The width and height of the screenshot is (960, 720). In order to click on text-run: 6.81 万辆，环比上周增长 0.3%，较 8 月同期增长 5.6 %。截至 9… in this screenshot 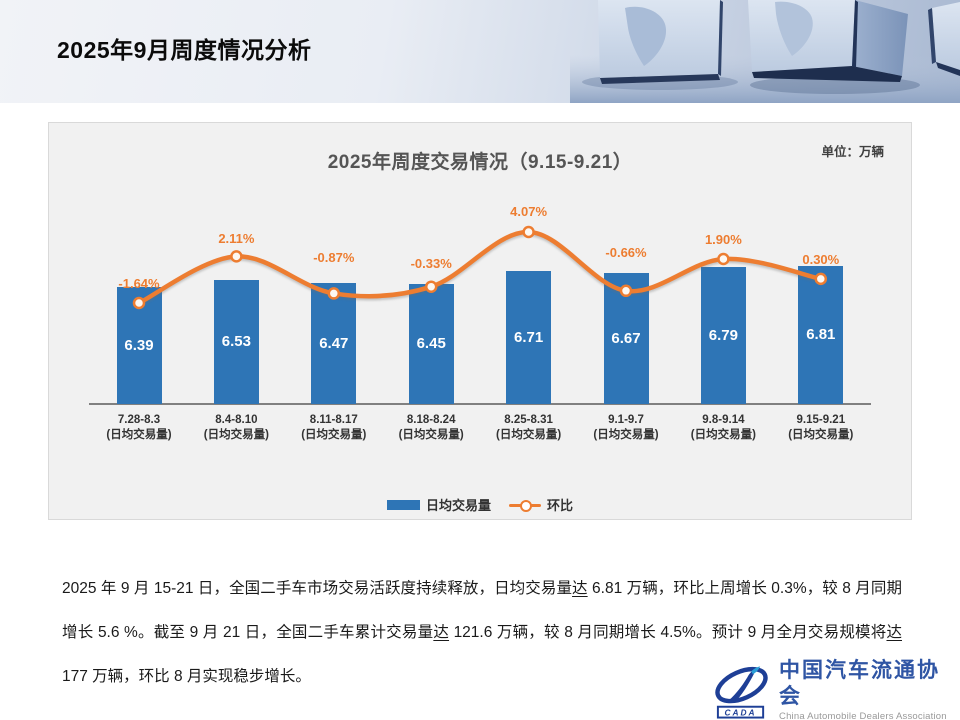, I will do `click(482, 610)`.